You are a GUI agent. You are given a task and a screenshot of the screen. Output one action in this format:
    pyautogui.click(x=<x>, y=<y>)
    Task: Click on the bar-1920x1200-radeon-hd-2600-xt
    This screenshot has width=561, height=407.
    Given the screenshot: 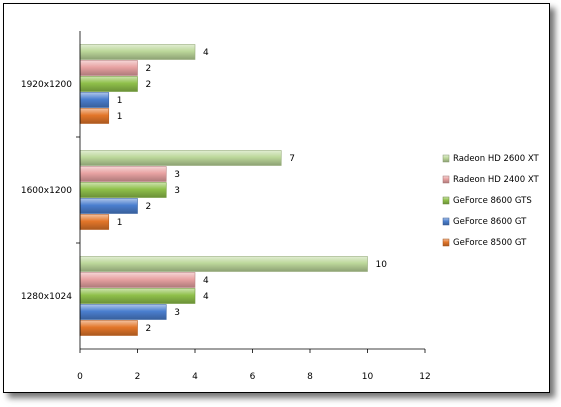 What is the action you would take?
    pyautogui.click(x=137, y=52)
    